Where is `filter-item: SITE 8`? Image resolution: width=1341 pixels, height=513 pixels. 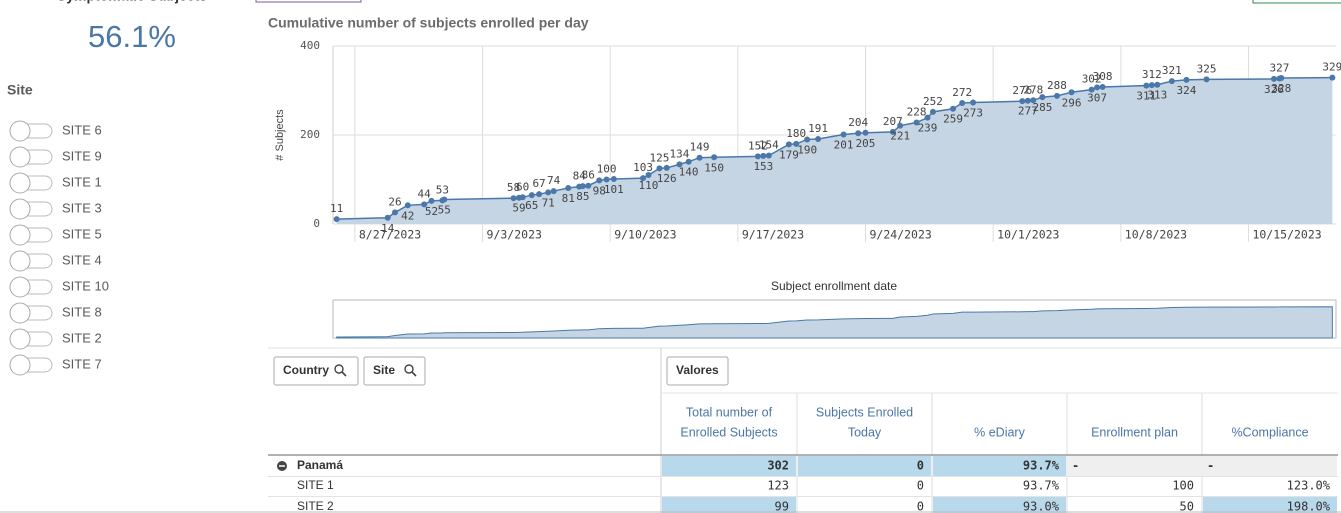
filter-item: SITE 8 is located at coordinates (82, 311).